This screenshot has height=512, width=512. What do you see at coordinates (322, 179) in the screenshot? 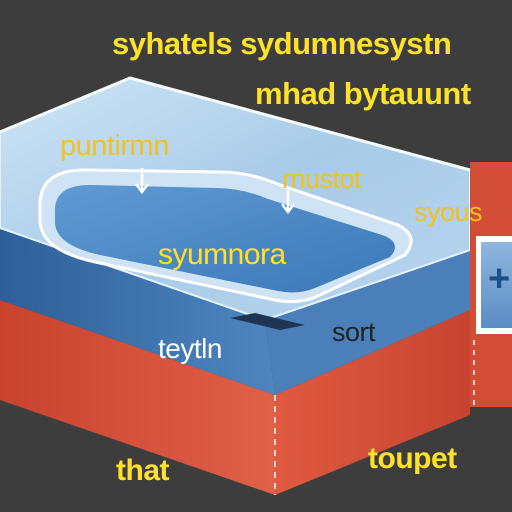
I see `label-top-middle: rnustot` at bounding box center [322, 179].